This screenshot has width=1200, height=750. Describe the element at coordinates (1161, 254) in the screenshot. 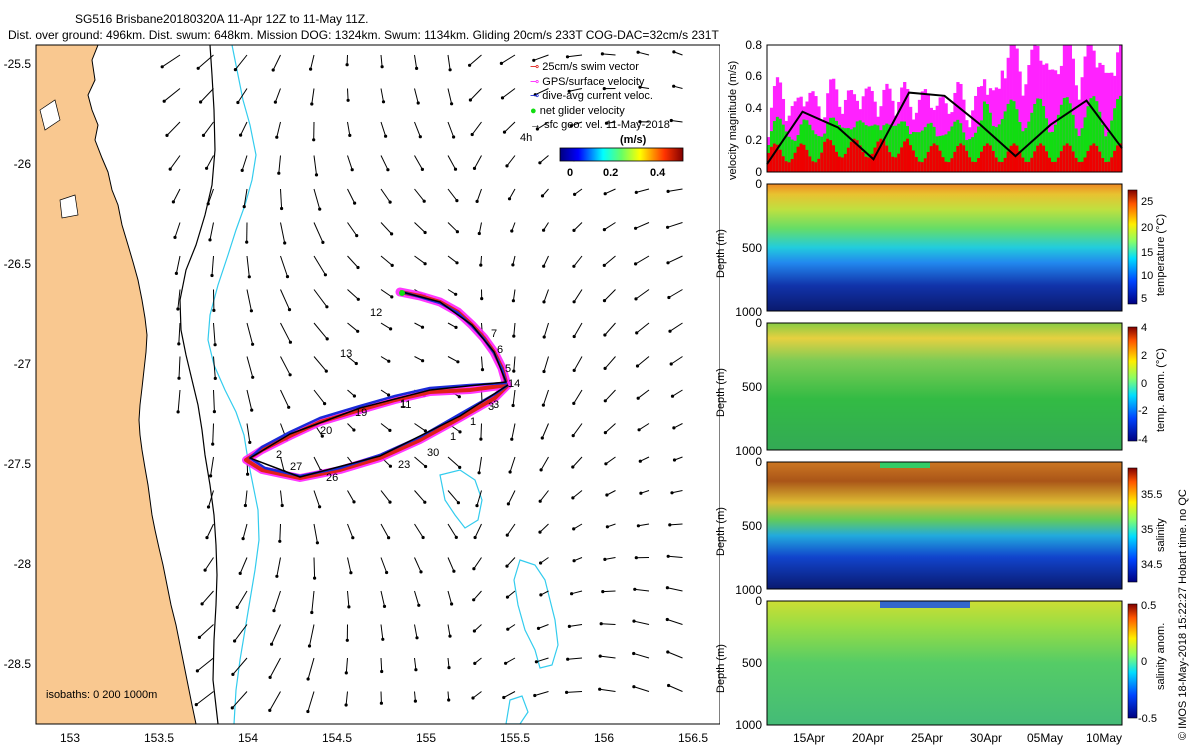

I see `cb-label-temp: temperature (°C)` at that location.